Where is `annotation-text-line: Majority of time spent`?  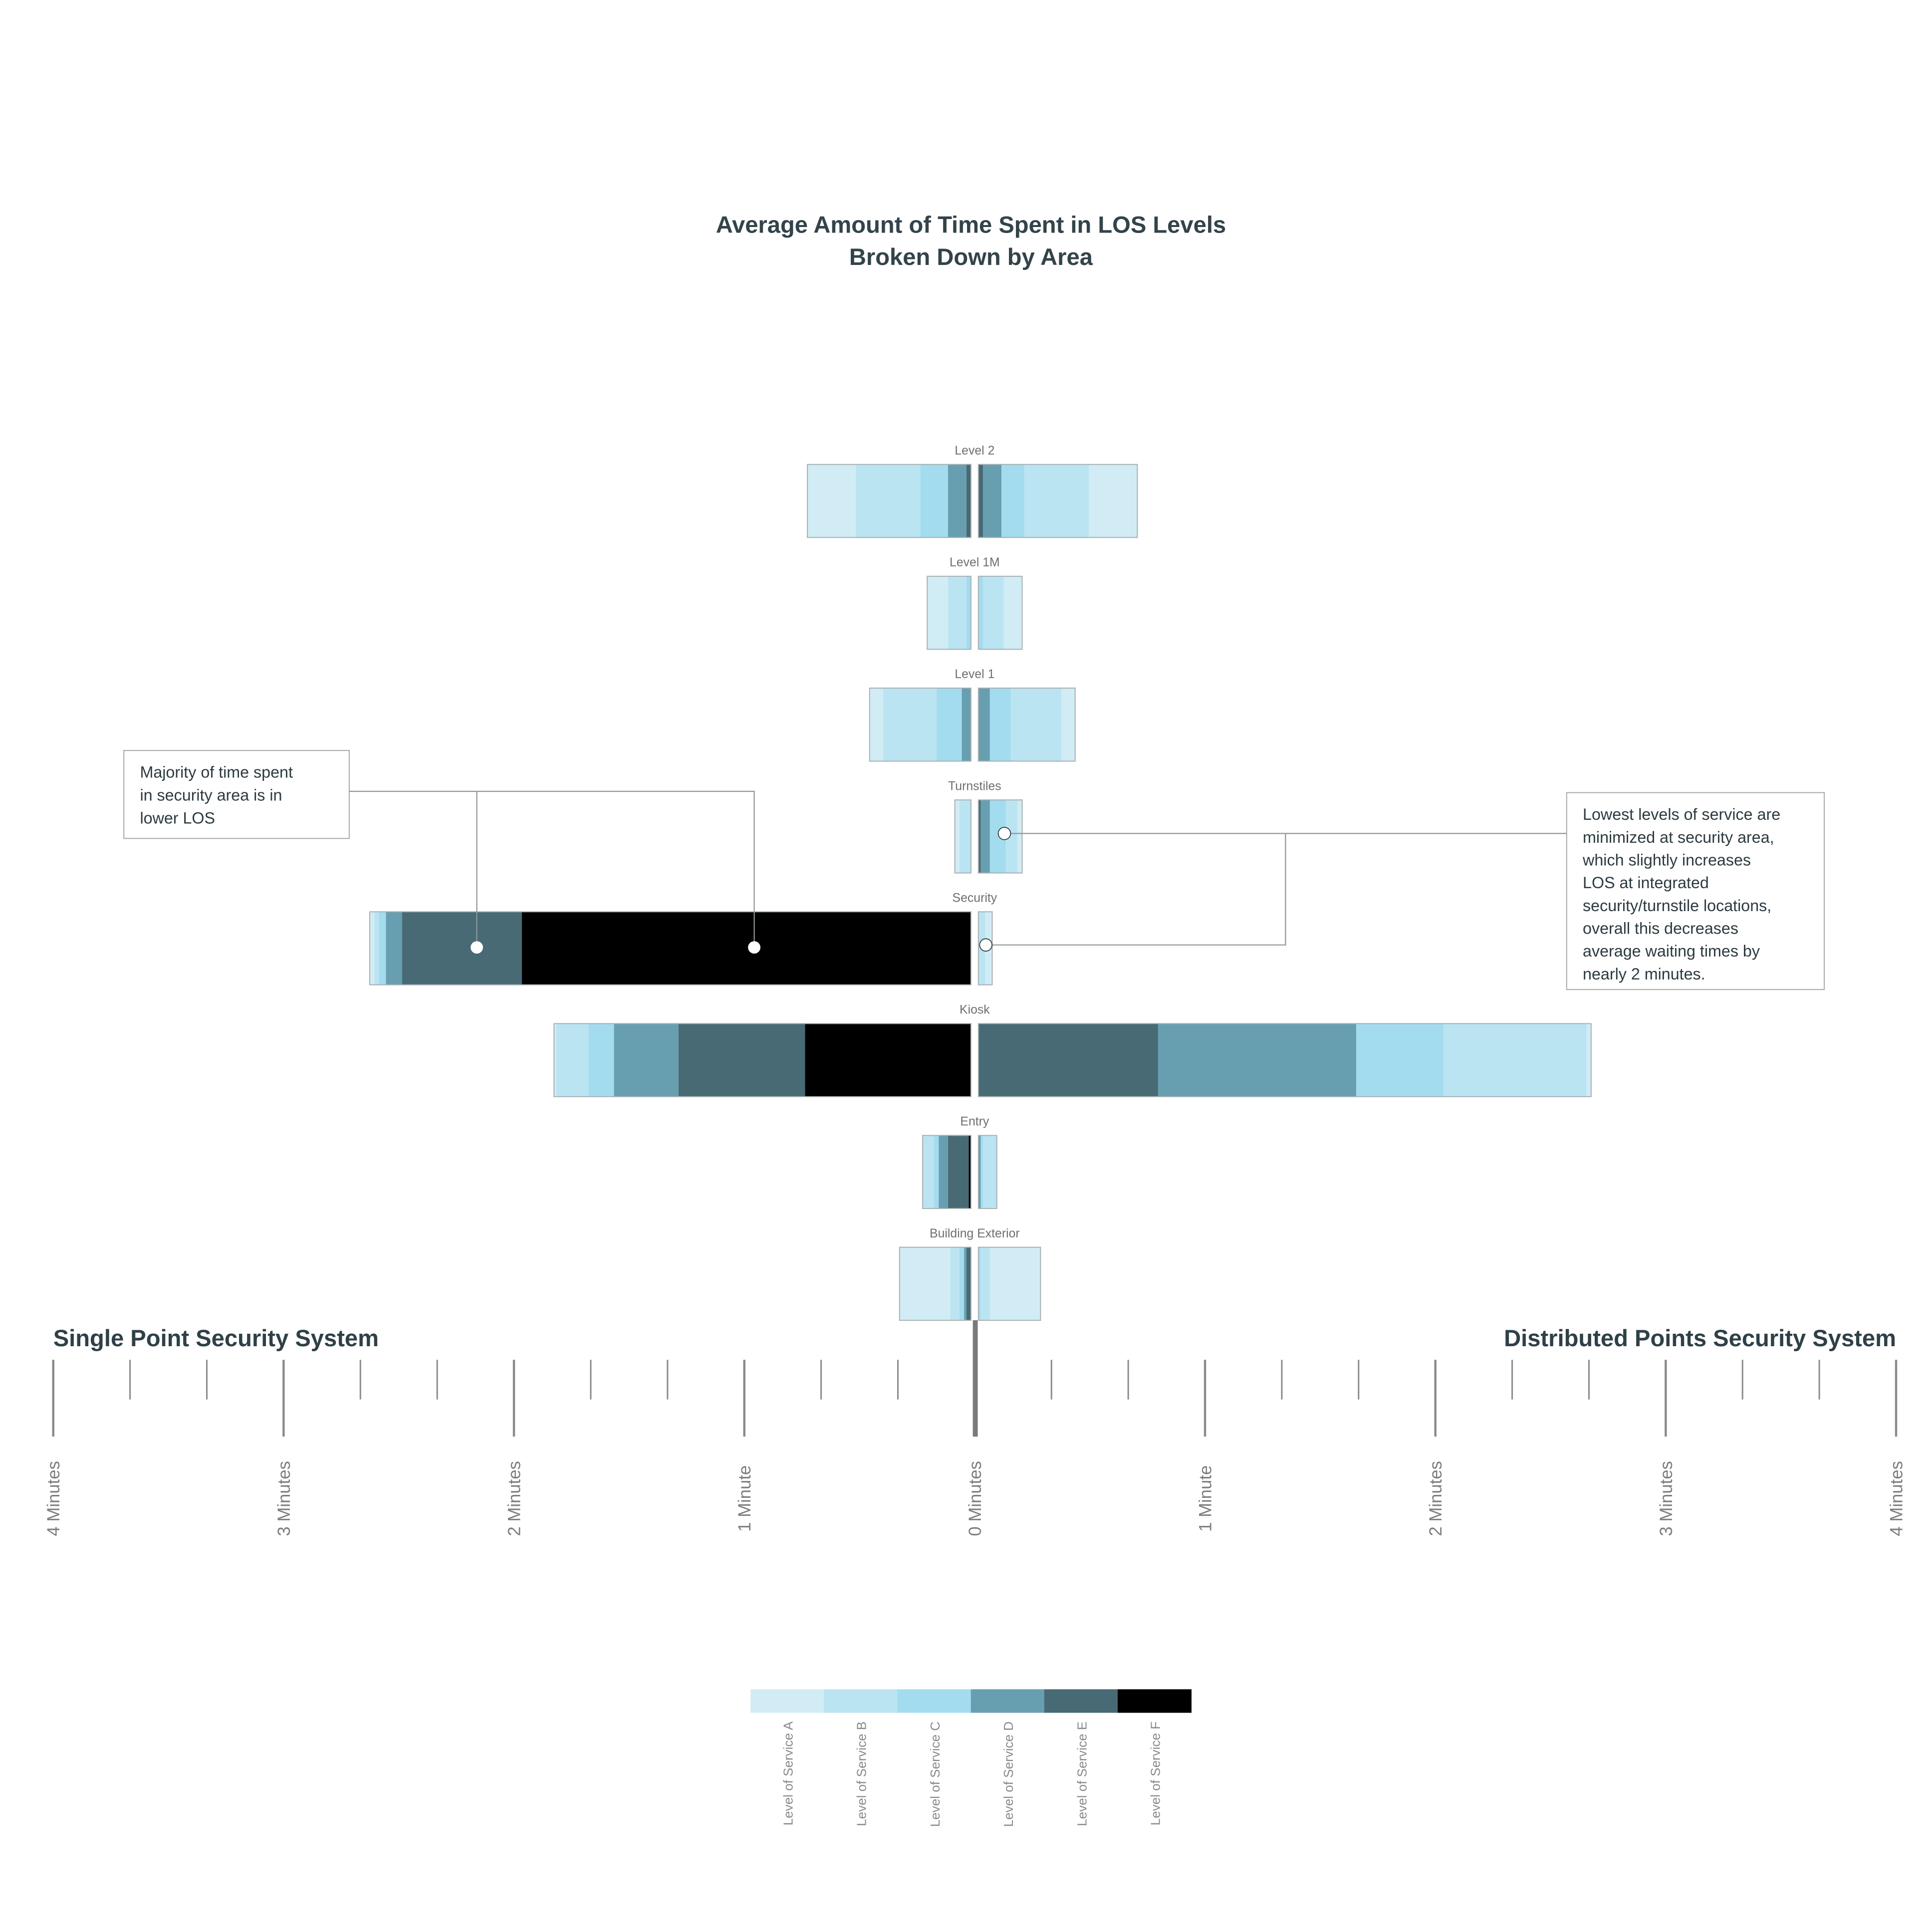
annotation-text-line: Majority of time spent is located at coordinates (216, 772).